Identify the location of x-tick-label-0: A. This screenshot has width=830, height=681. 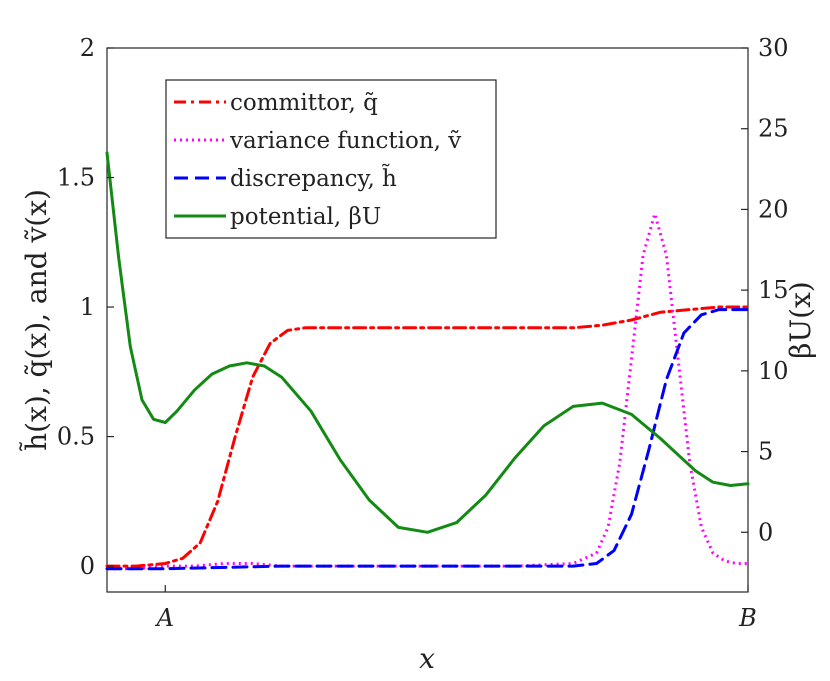
(164, 618).